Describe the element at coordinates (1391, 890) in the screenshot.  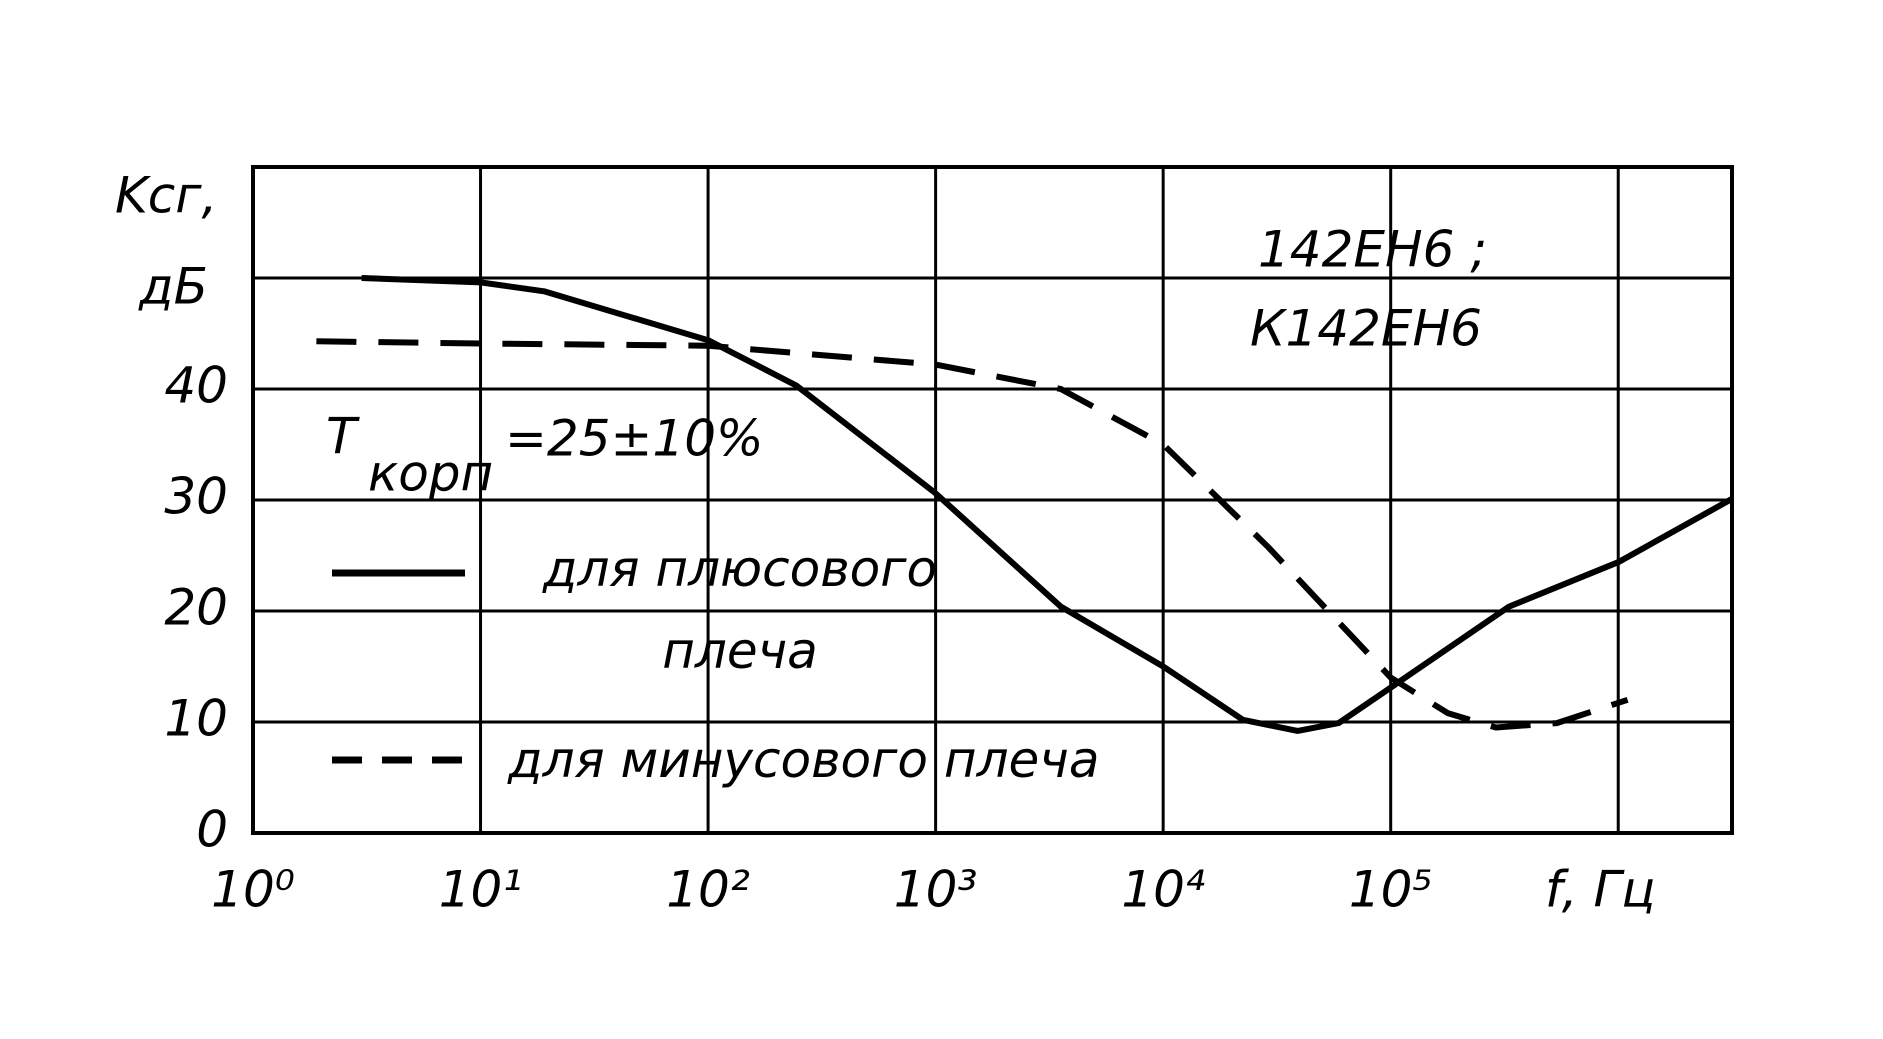
I see `x-tick-label: 10⁵` at that location.